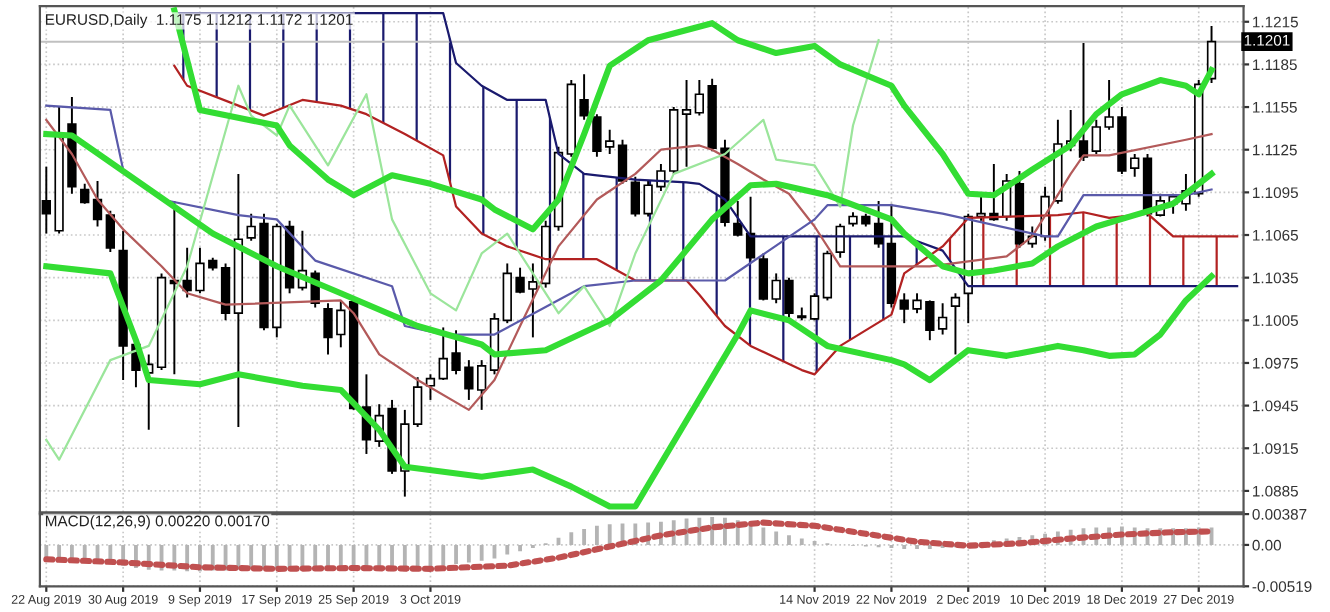 The height and width of the screenshot is (612, 1330). Describe the element at coordinates (629, 545) in the screenshot. I see `line-series` at that location.